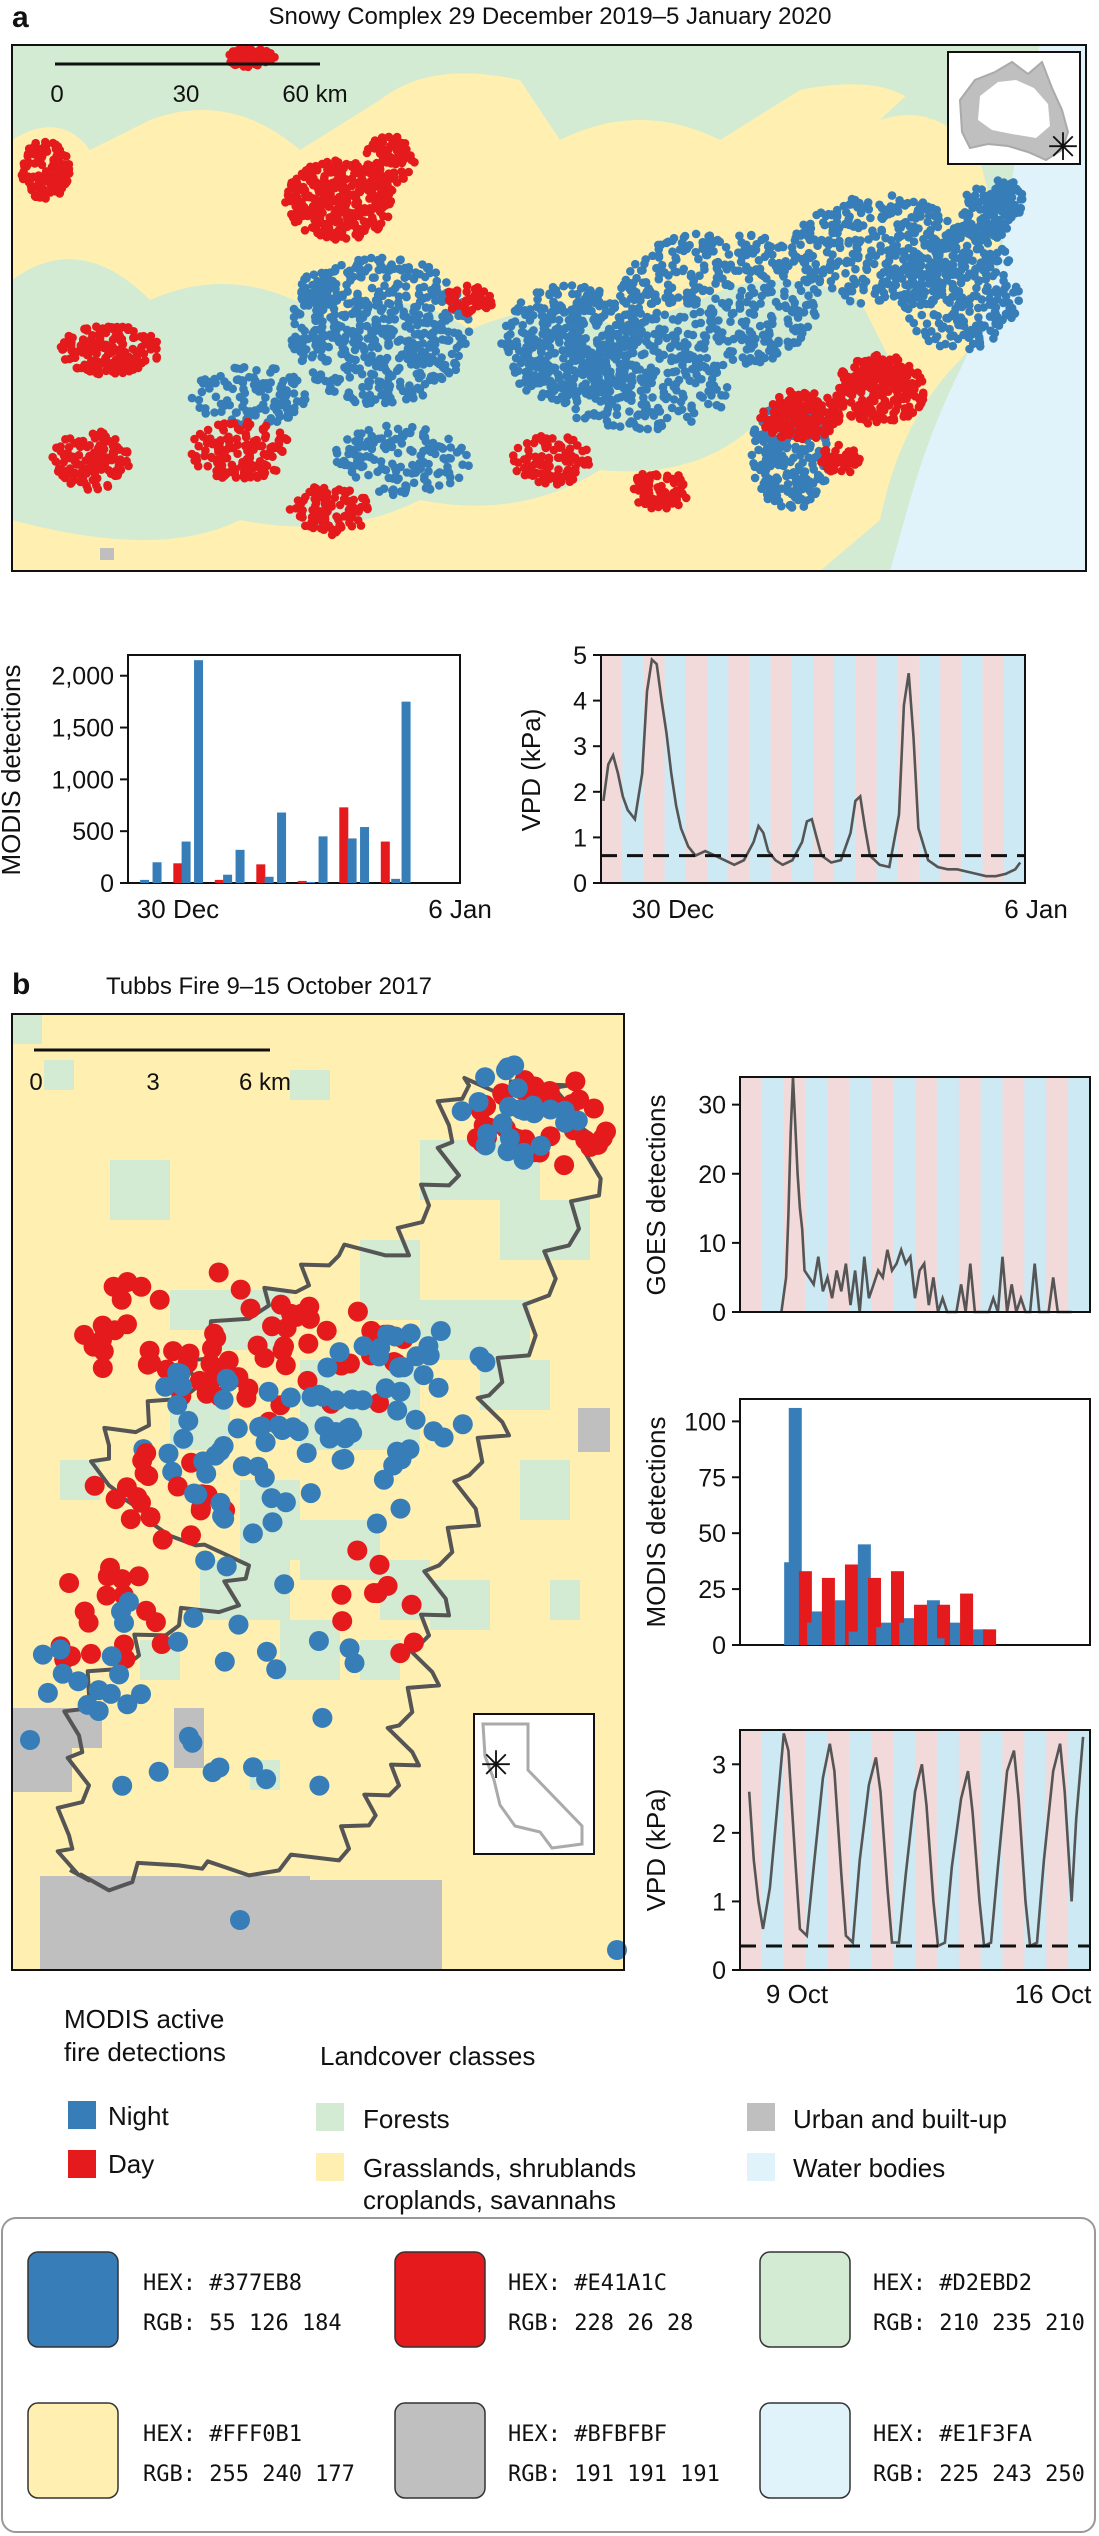 Image resolution: width=1099 pixels, height=2536 pixels. Describe the element at coordinates (580, 793) in the screenshot. I see `ytick-label: 2` at that location.